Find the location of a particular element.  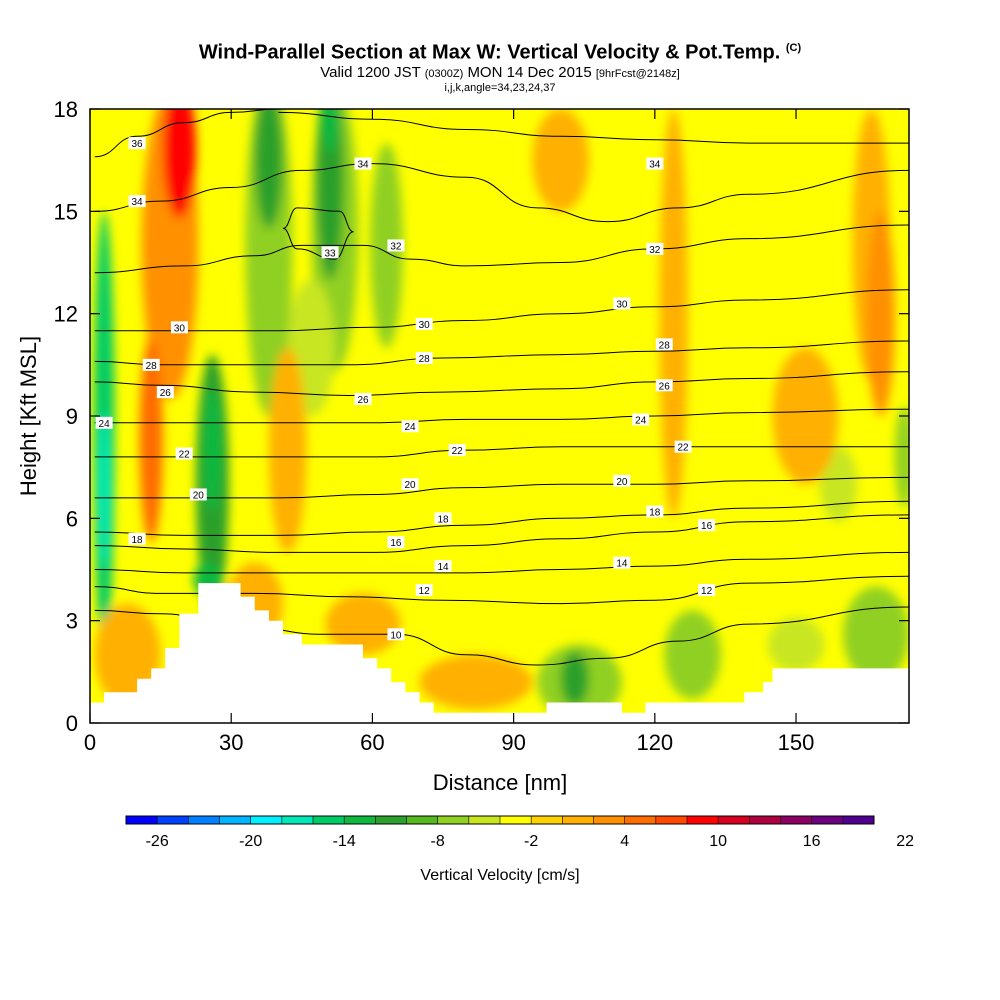

isentrope-label-text: 22 is located at coordinates (684, 448).